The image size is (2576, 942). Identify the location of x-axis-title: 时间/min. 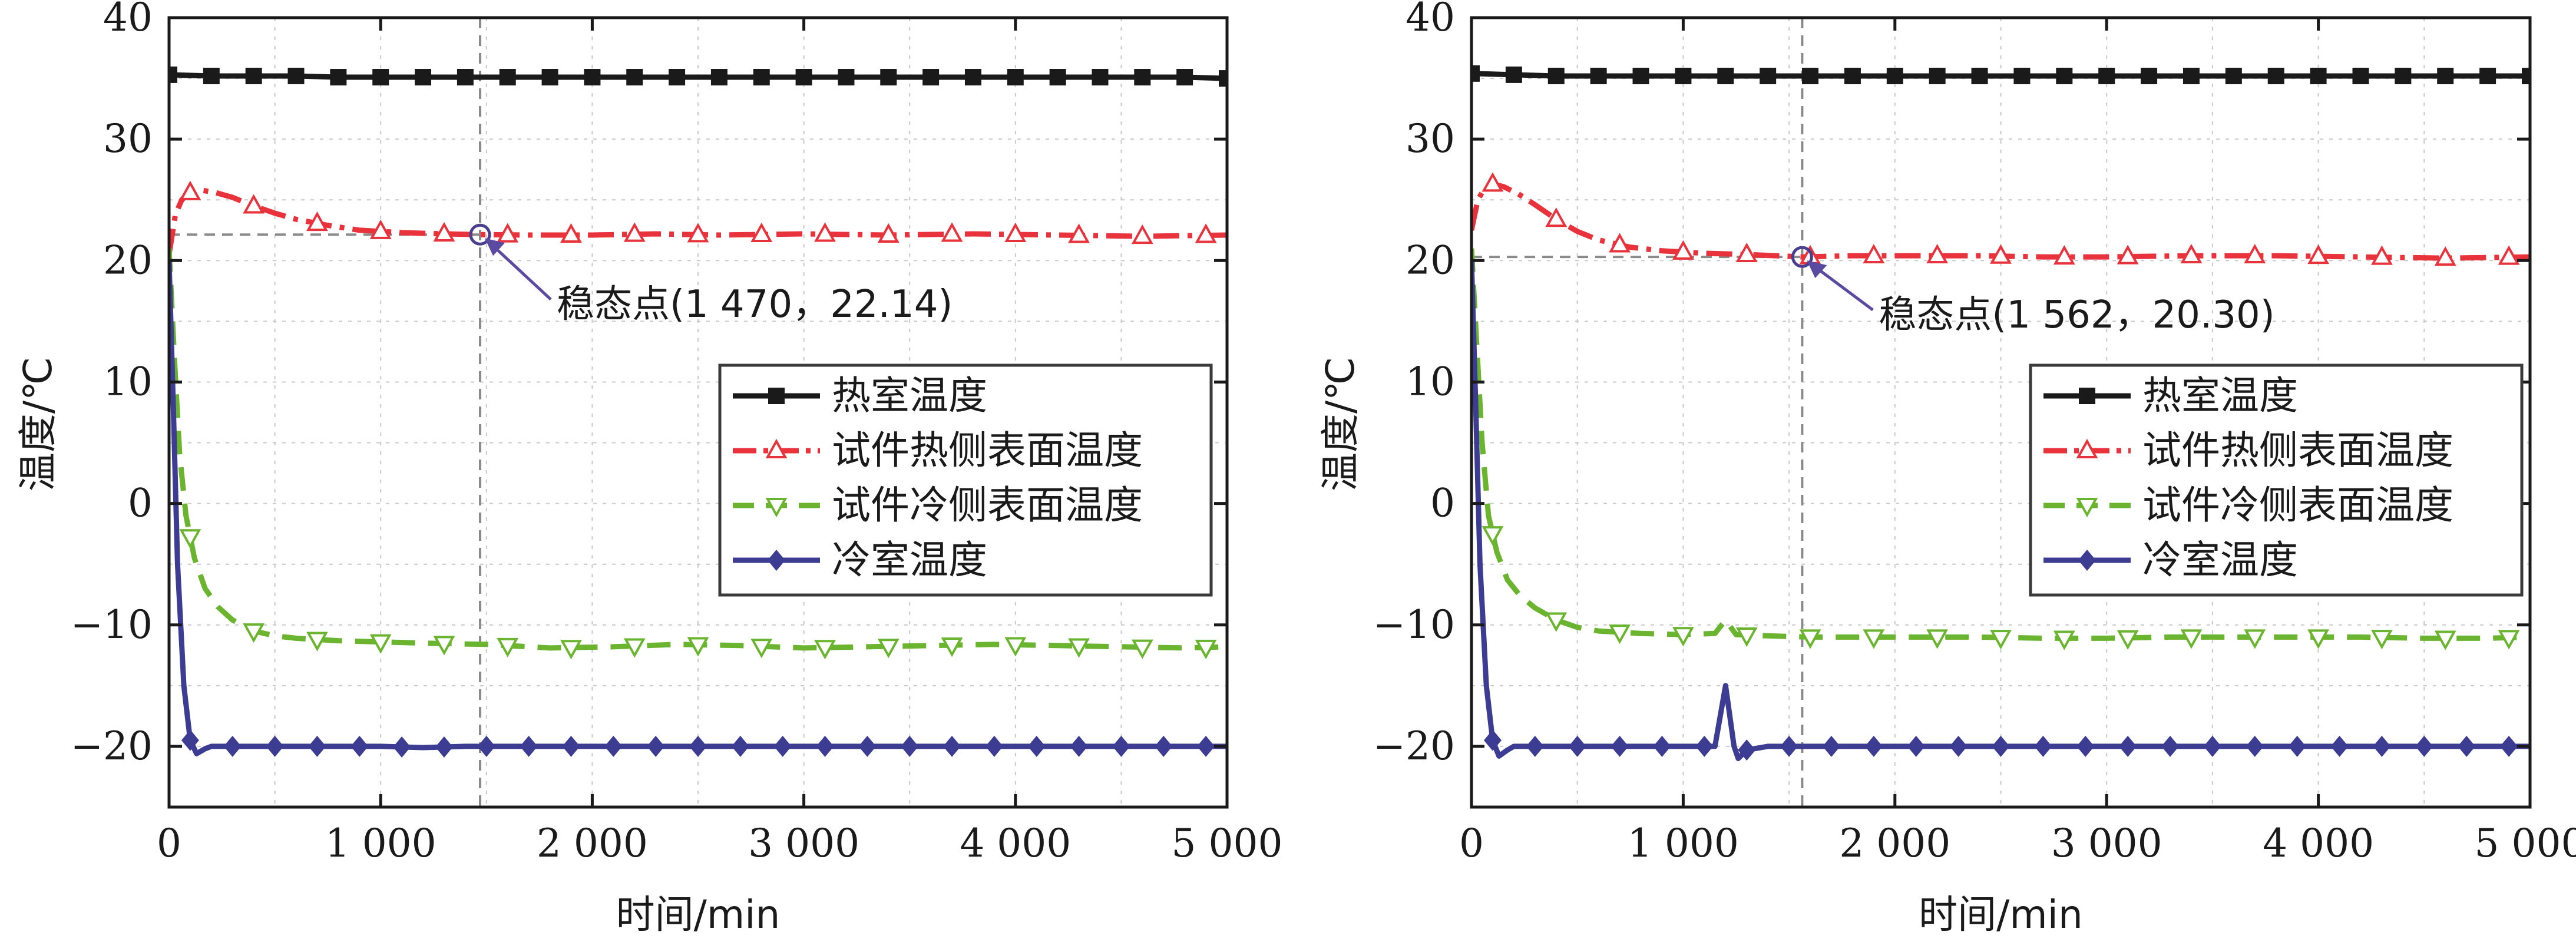
(698, 914).